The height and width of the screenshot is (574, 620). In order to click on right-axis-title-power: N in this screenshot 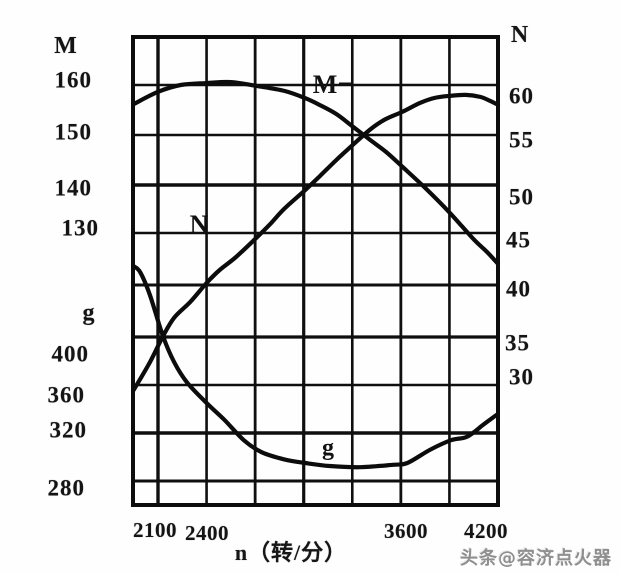, I will do `click(520, 35)`.